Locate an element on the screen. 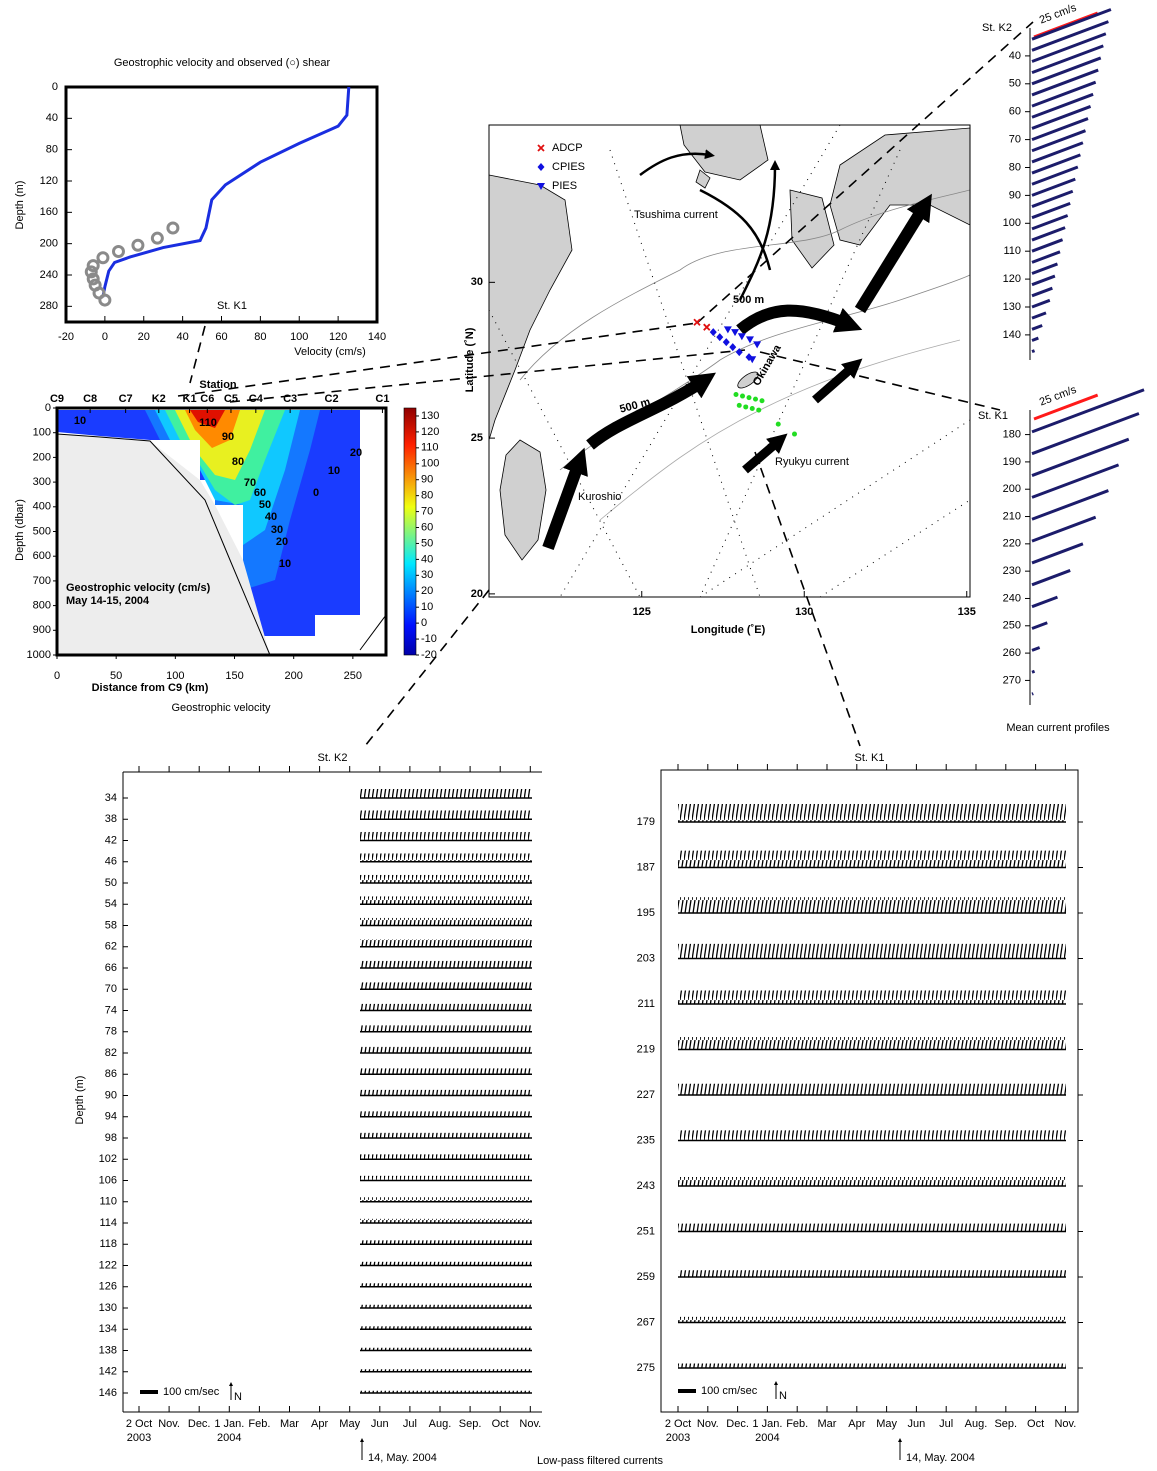 The height and width of the screenshot is (1471, 1157). legend-label: PIES is located at coordinates (564, 186).